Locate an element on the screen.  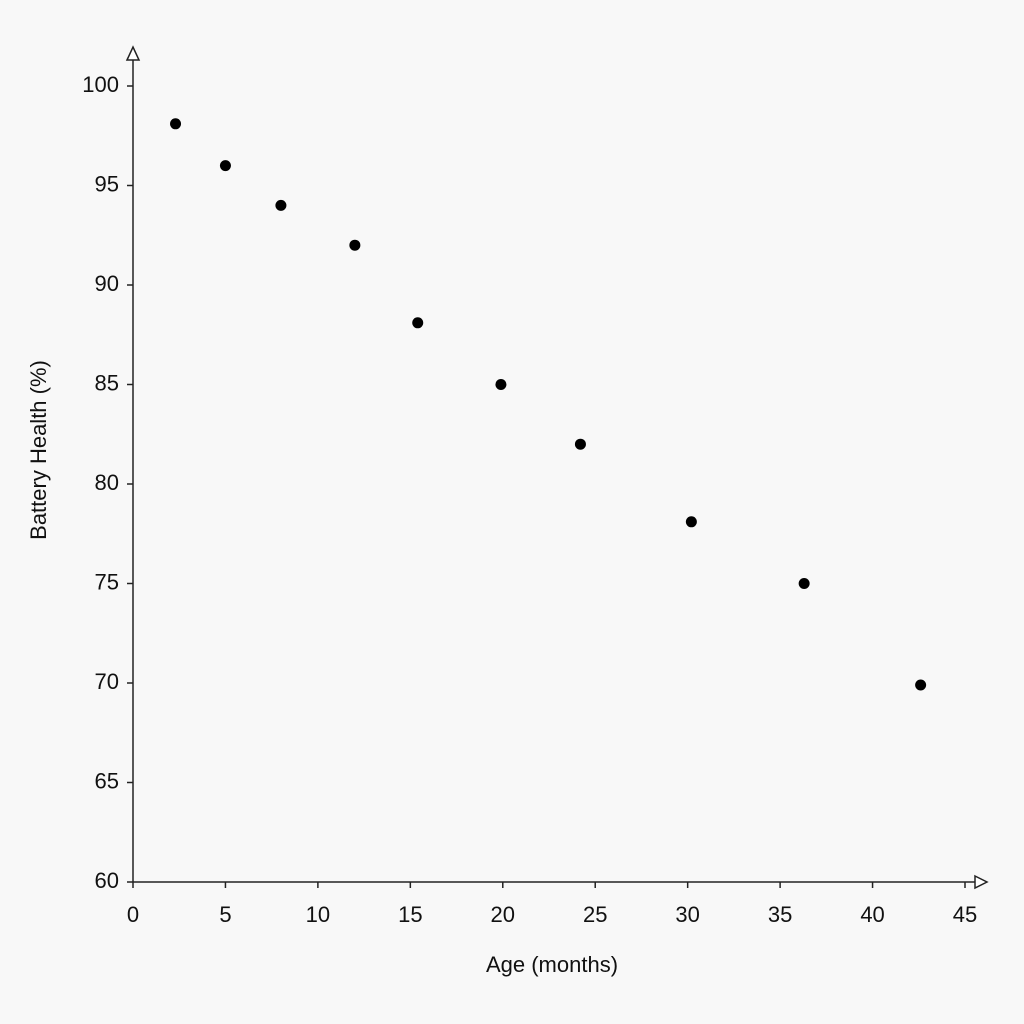
x-tick-label: 20 is located at coordinates (503, 914).